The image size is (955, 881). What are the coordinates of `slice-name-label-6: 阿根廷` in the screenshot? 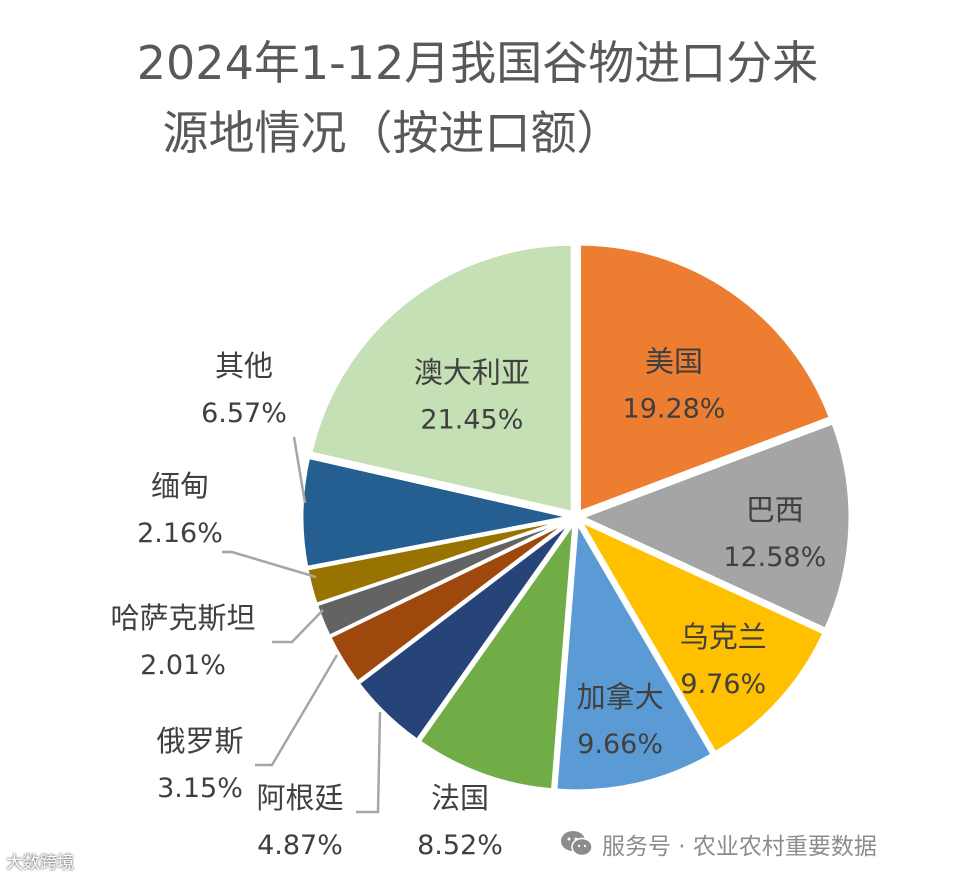 It's located at (299, 798).